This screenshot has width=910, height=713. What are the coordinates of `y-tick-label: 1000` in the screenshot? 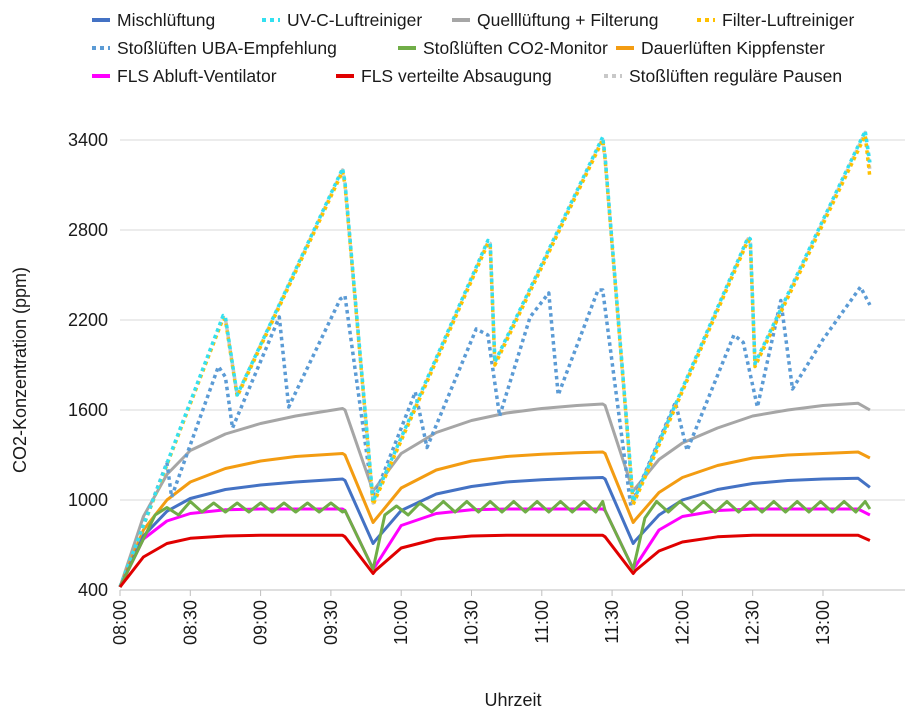 It's located at (88, 500).